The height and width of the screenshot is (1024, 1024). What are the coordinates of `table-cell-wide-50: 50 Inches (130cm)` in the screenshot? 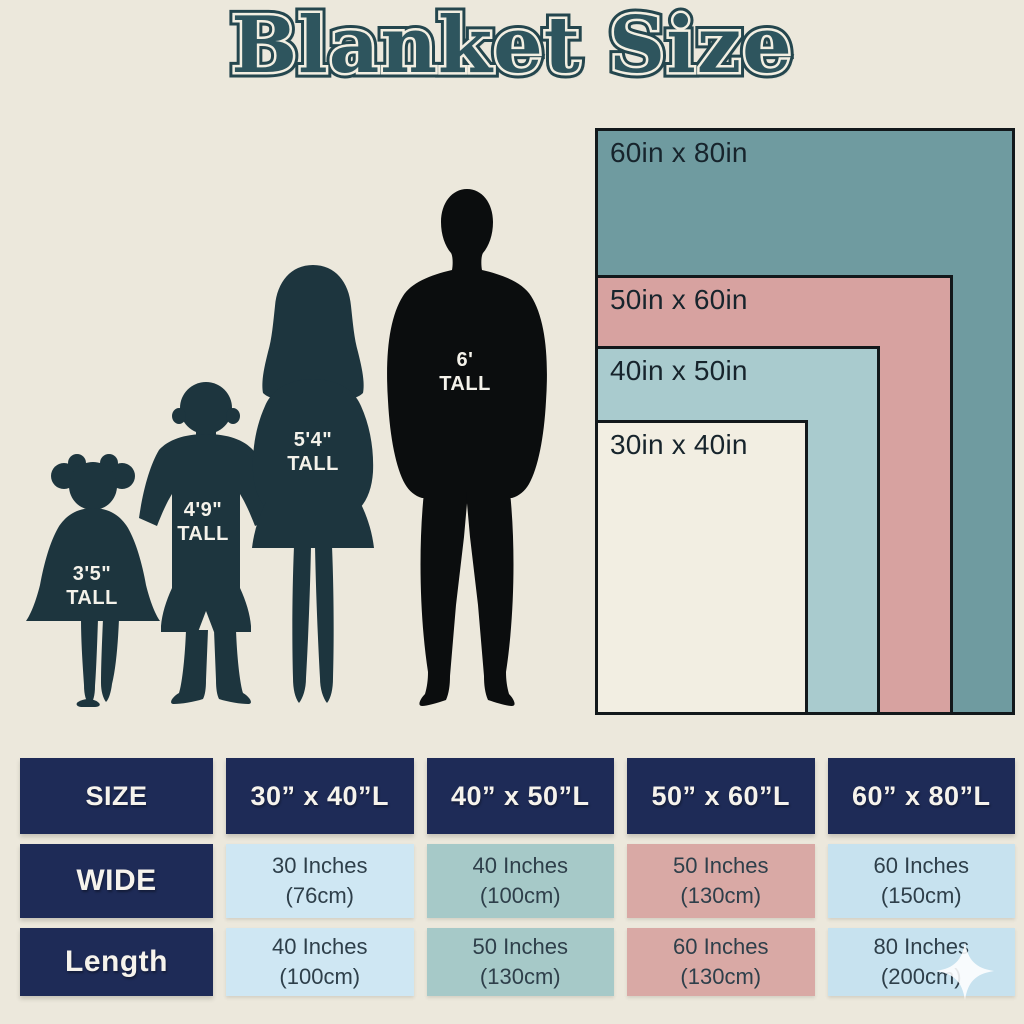 It's located at (721, 881).